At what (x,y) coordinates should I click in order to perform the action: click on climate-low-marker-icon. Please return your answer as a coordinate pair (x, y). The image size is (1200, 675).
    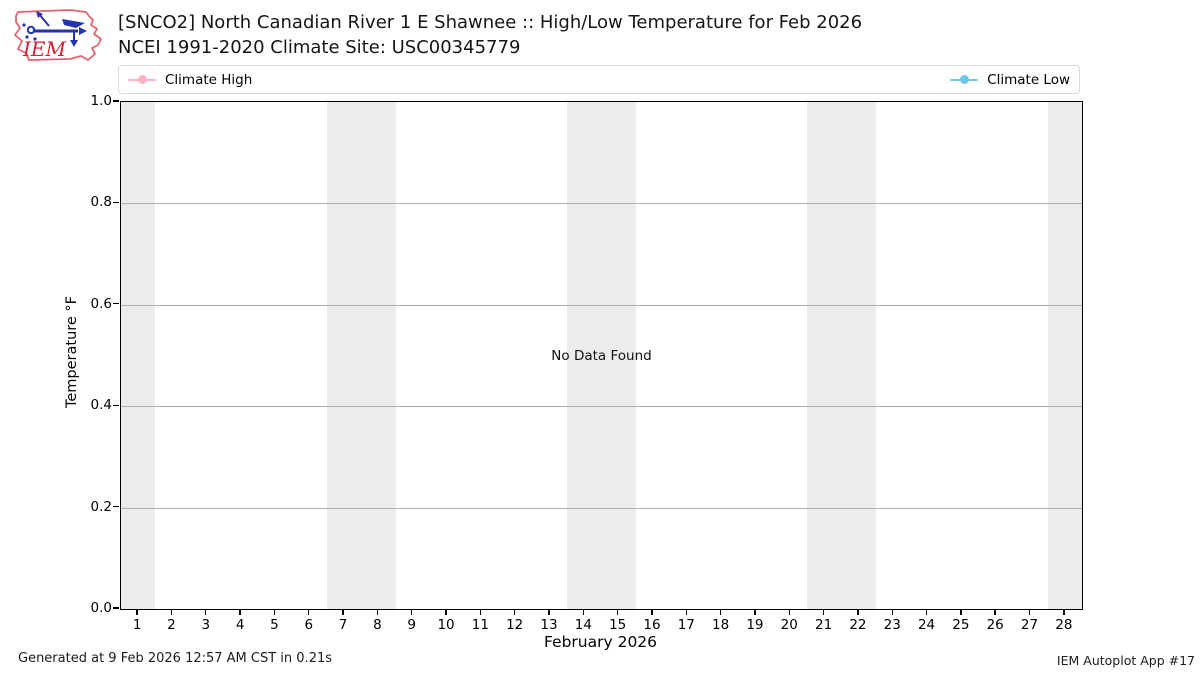
    Looking at the image, I should click on (964, 80).